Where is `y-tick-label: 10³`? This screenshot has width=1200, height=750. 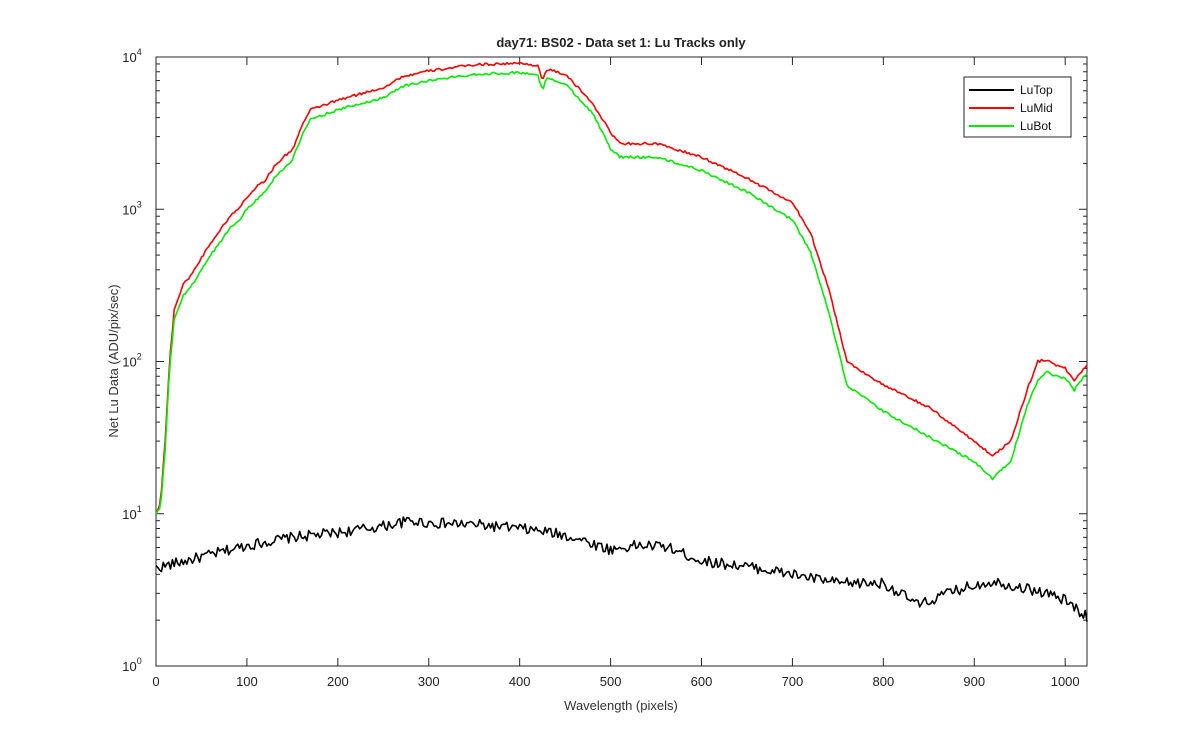
y-tick-label: 10³ is located at coordinates (131, 208).